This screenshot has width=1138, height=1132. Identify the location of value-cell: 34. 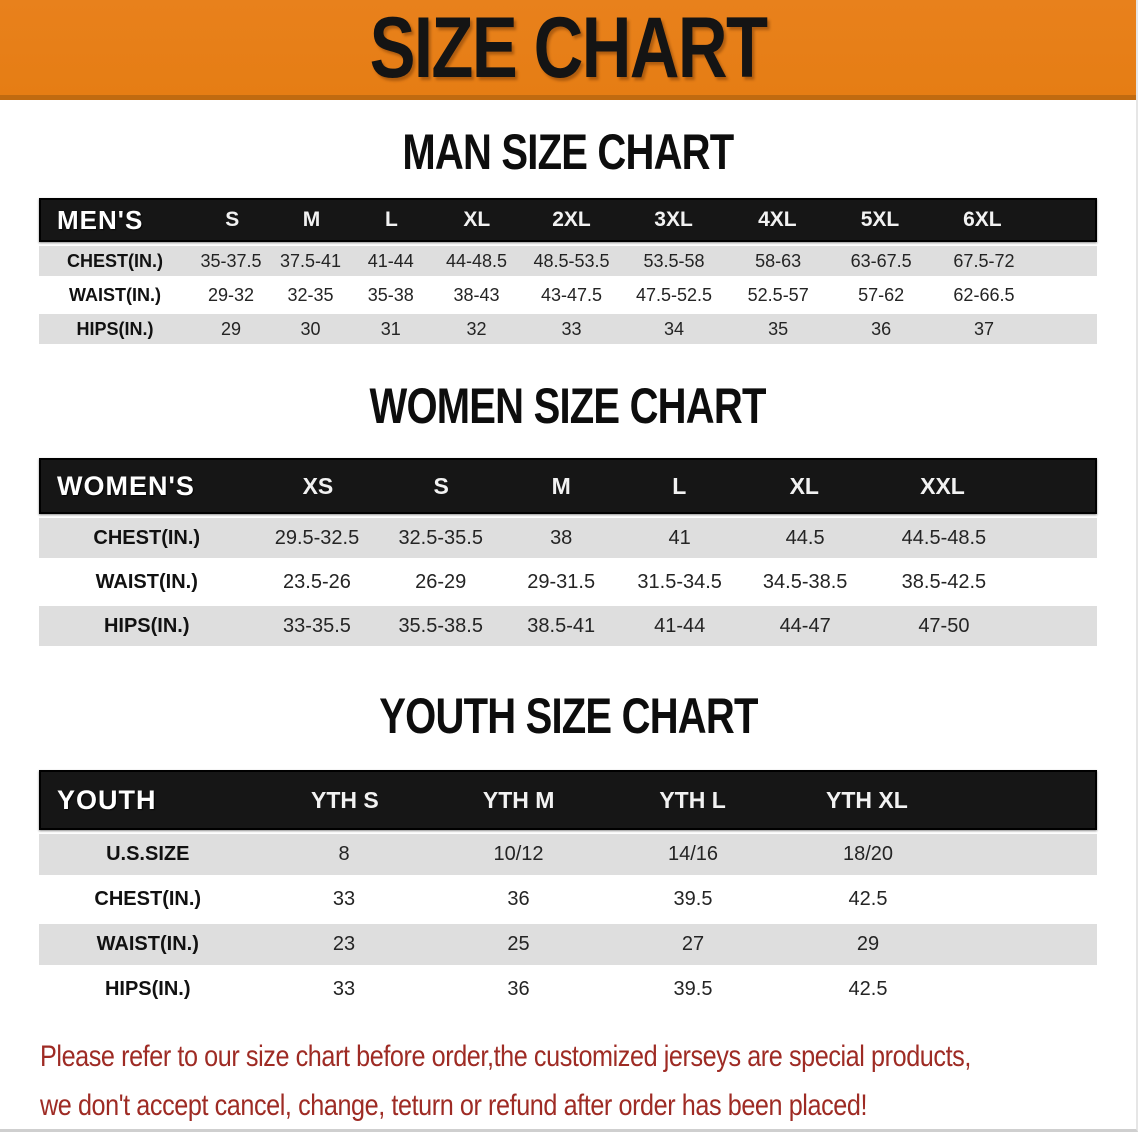
(673, 328).